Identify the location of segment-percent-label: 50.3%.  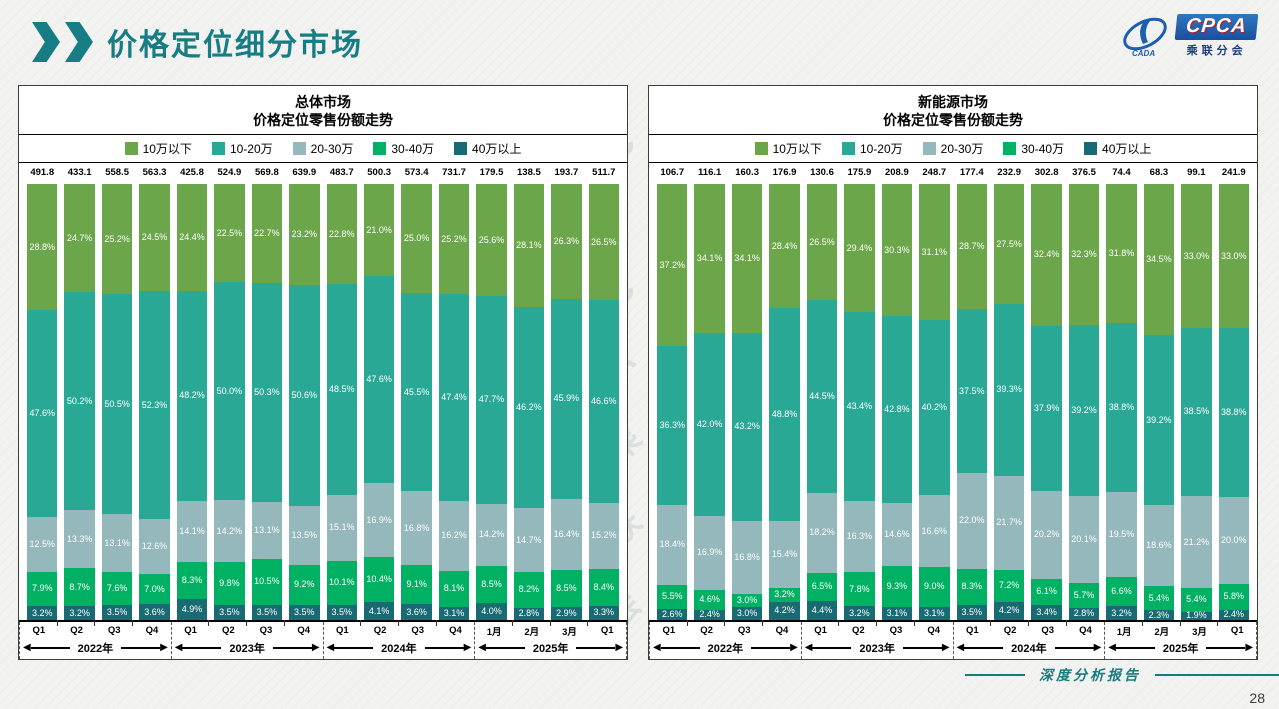
(267, 392).